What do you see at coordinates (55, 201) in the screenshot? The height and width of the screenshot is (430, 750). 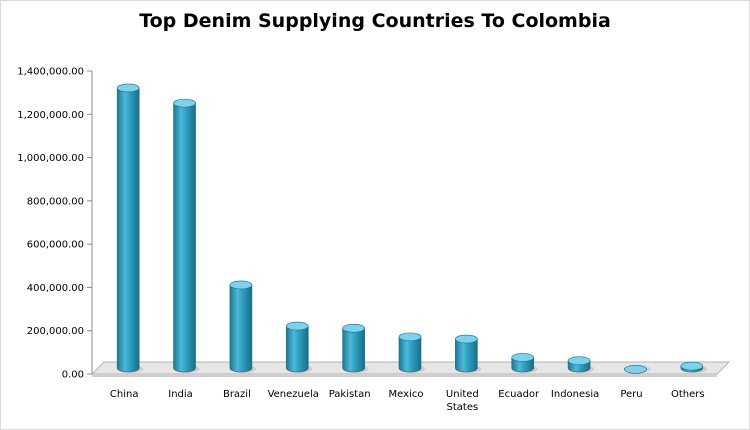 I see `y-tick-label: 800,000.00` at bounding box center [55, 201].